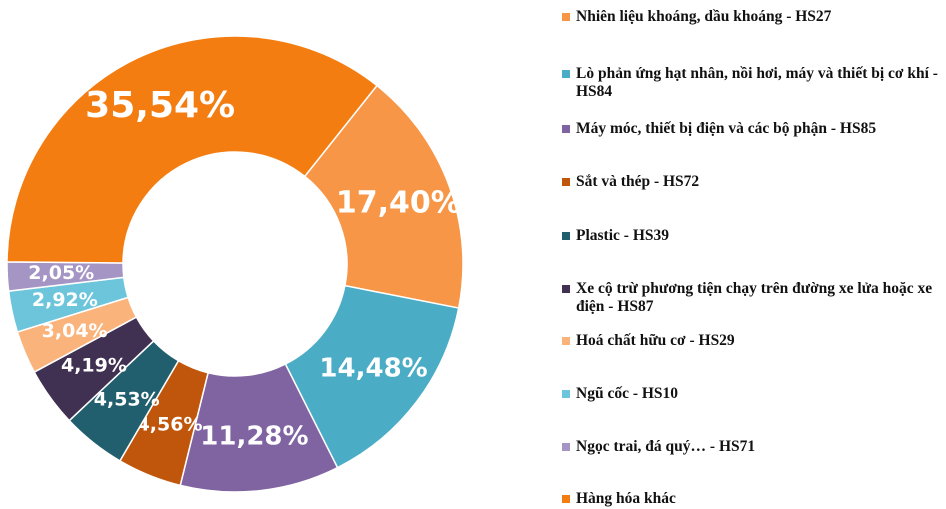 This screenshot has width=946, height=509. What do you see at coordinates (752, 394) in the screenshot?
I see `legend-item: Ngũ cốc - HS10` at bounding box center [752, 394].